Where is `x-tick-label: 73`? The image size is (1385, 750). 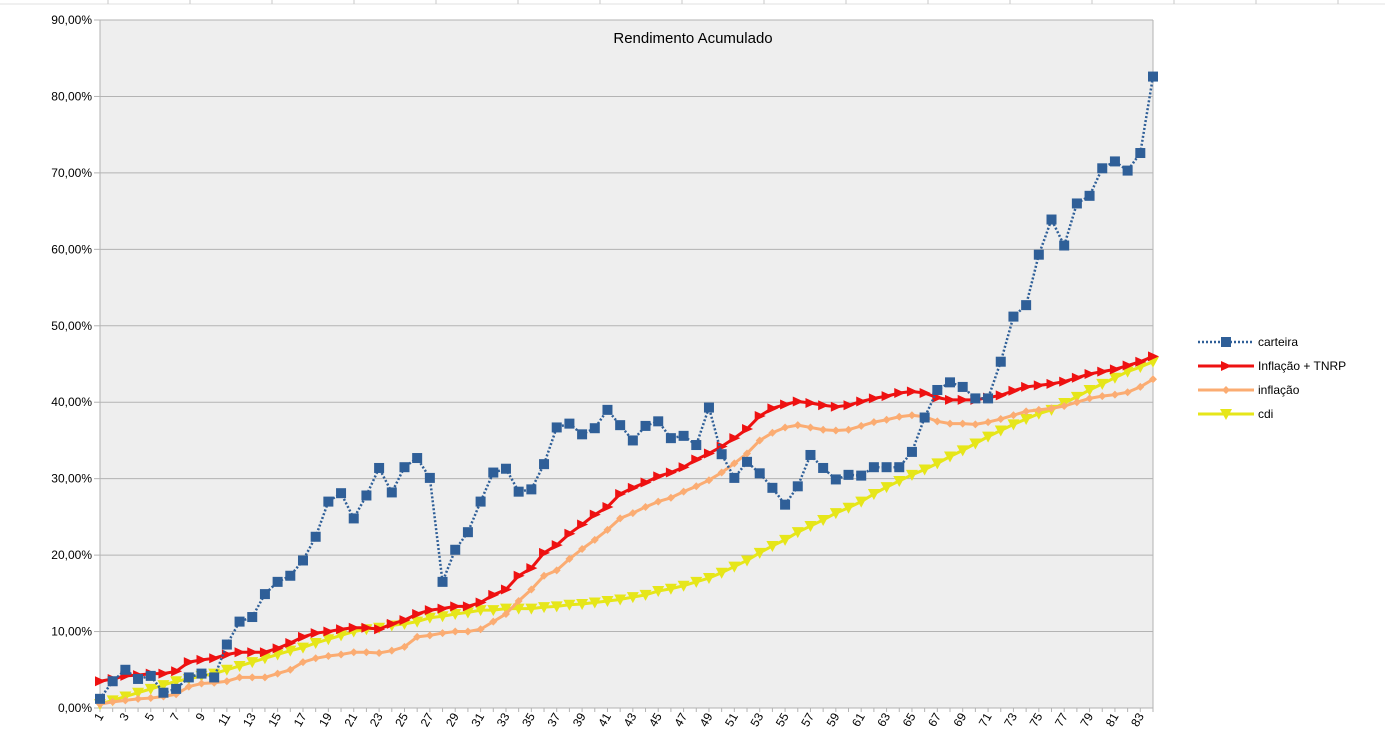 x-tick-label: 73 is located at coordinates (1010, 719).